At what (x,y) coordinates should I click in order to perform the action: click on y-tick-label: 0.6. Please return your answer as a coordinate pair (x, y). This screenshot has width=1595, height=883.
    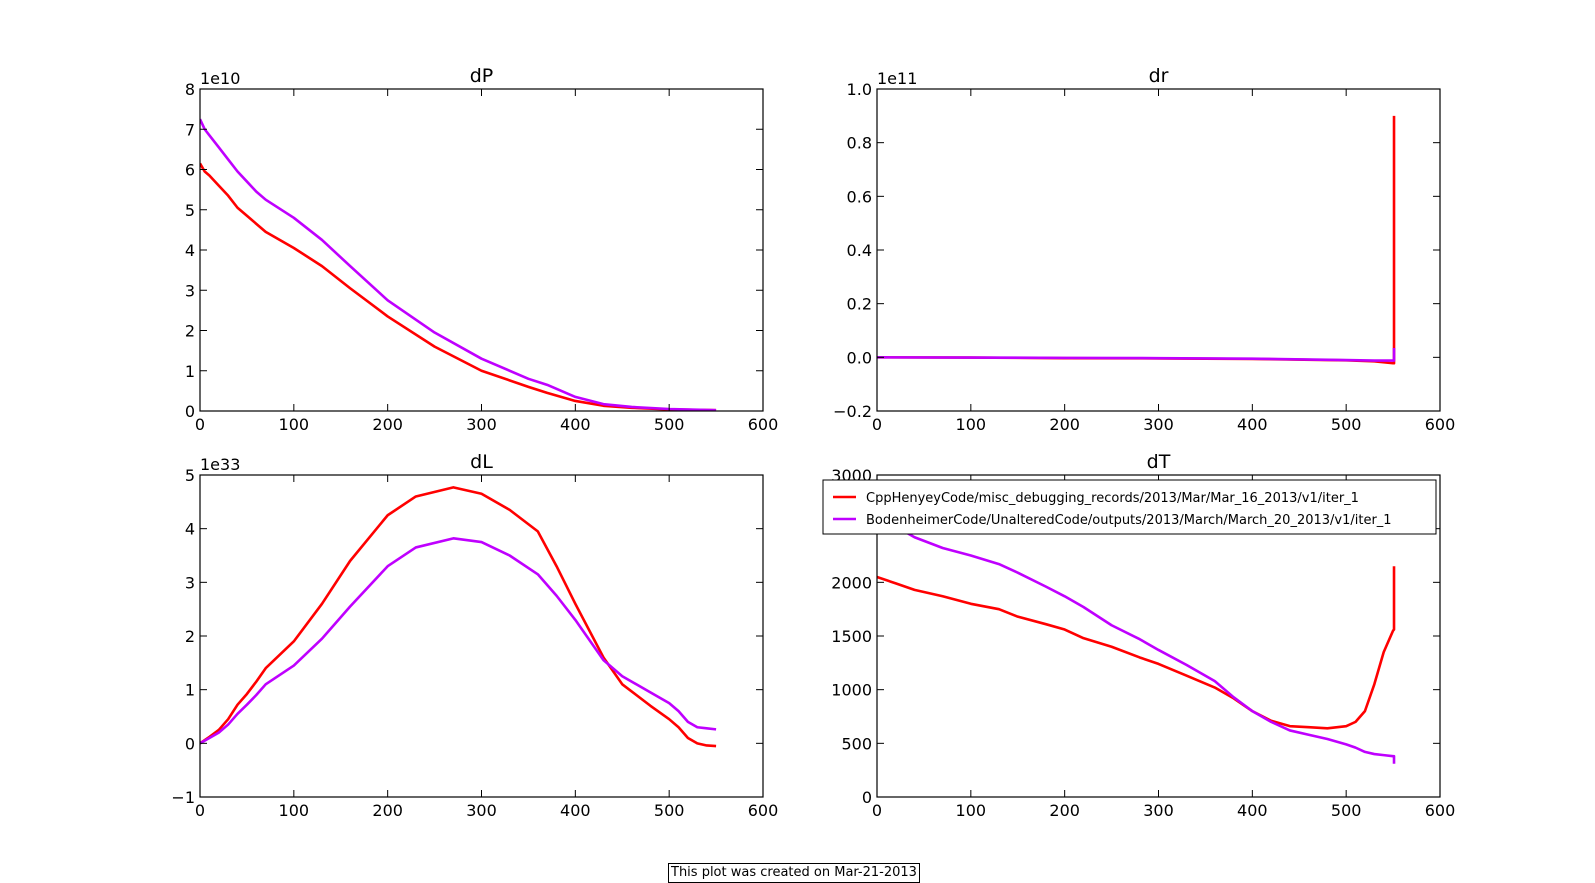
    Looking at the image, I should click on (859, 196).